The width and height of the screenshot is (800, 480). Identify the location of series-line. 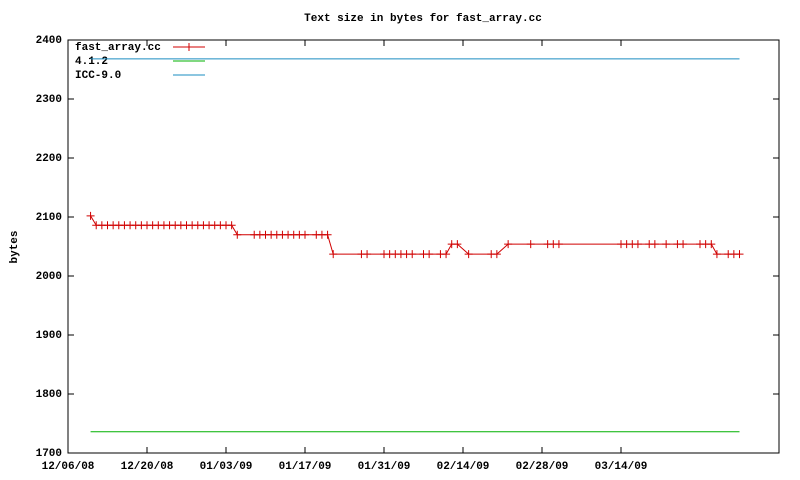
(415, 235).